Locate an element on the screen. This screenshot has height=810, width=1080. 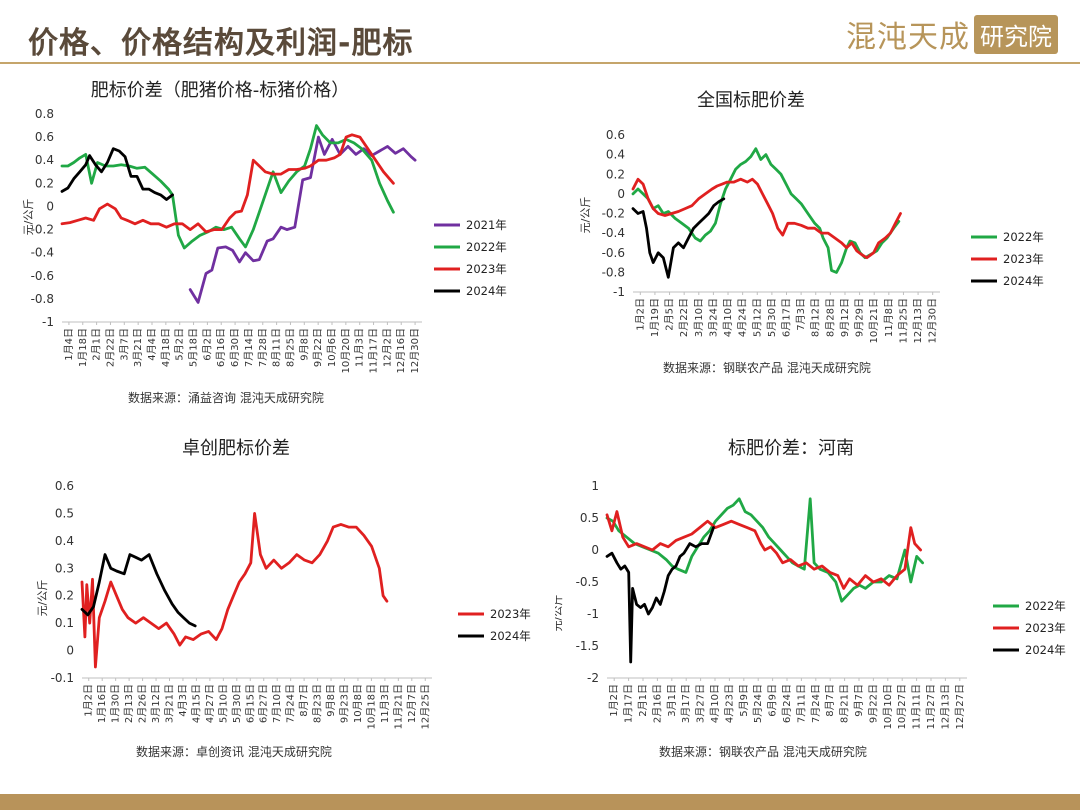
x-tick-label: 9月8日 is located at coordinates (331, 700).